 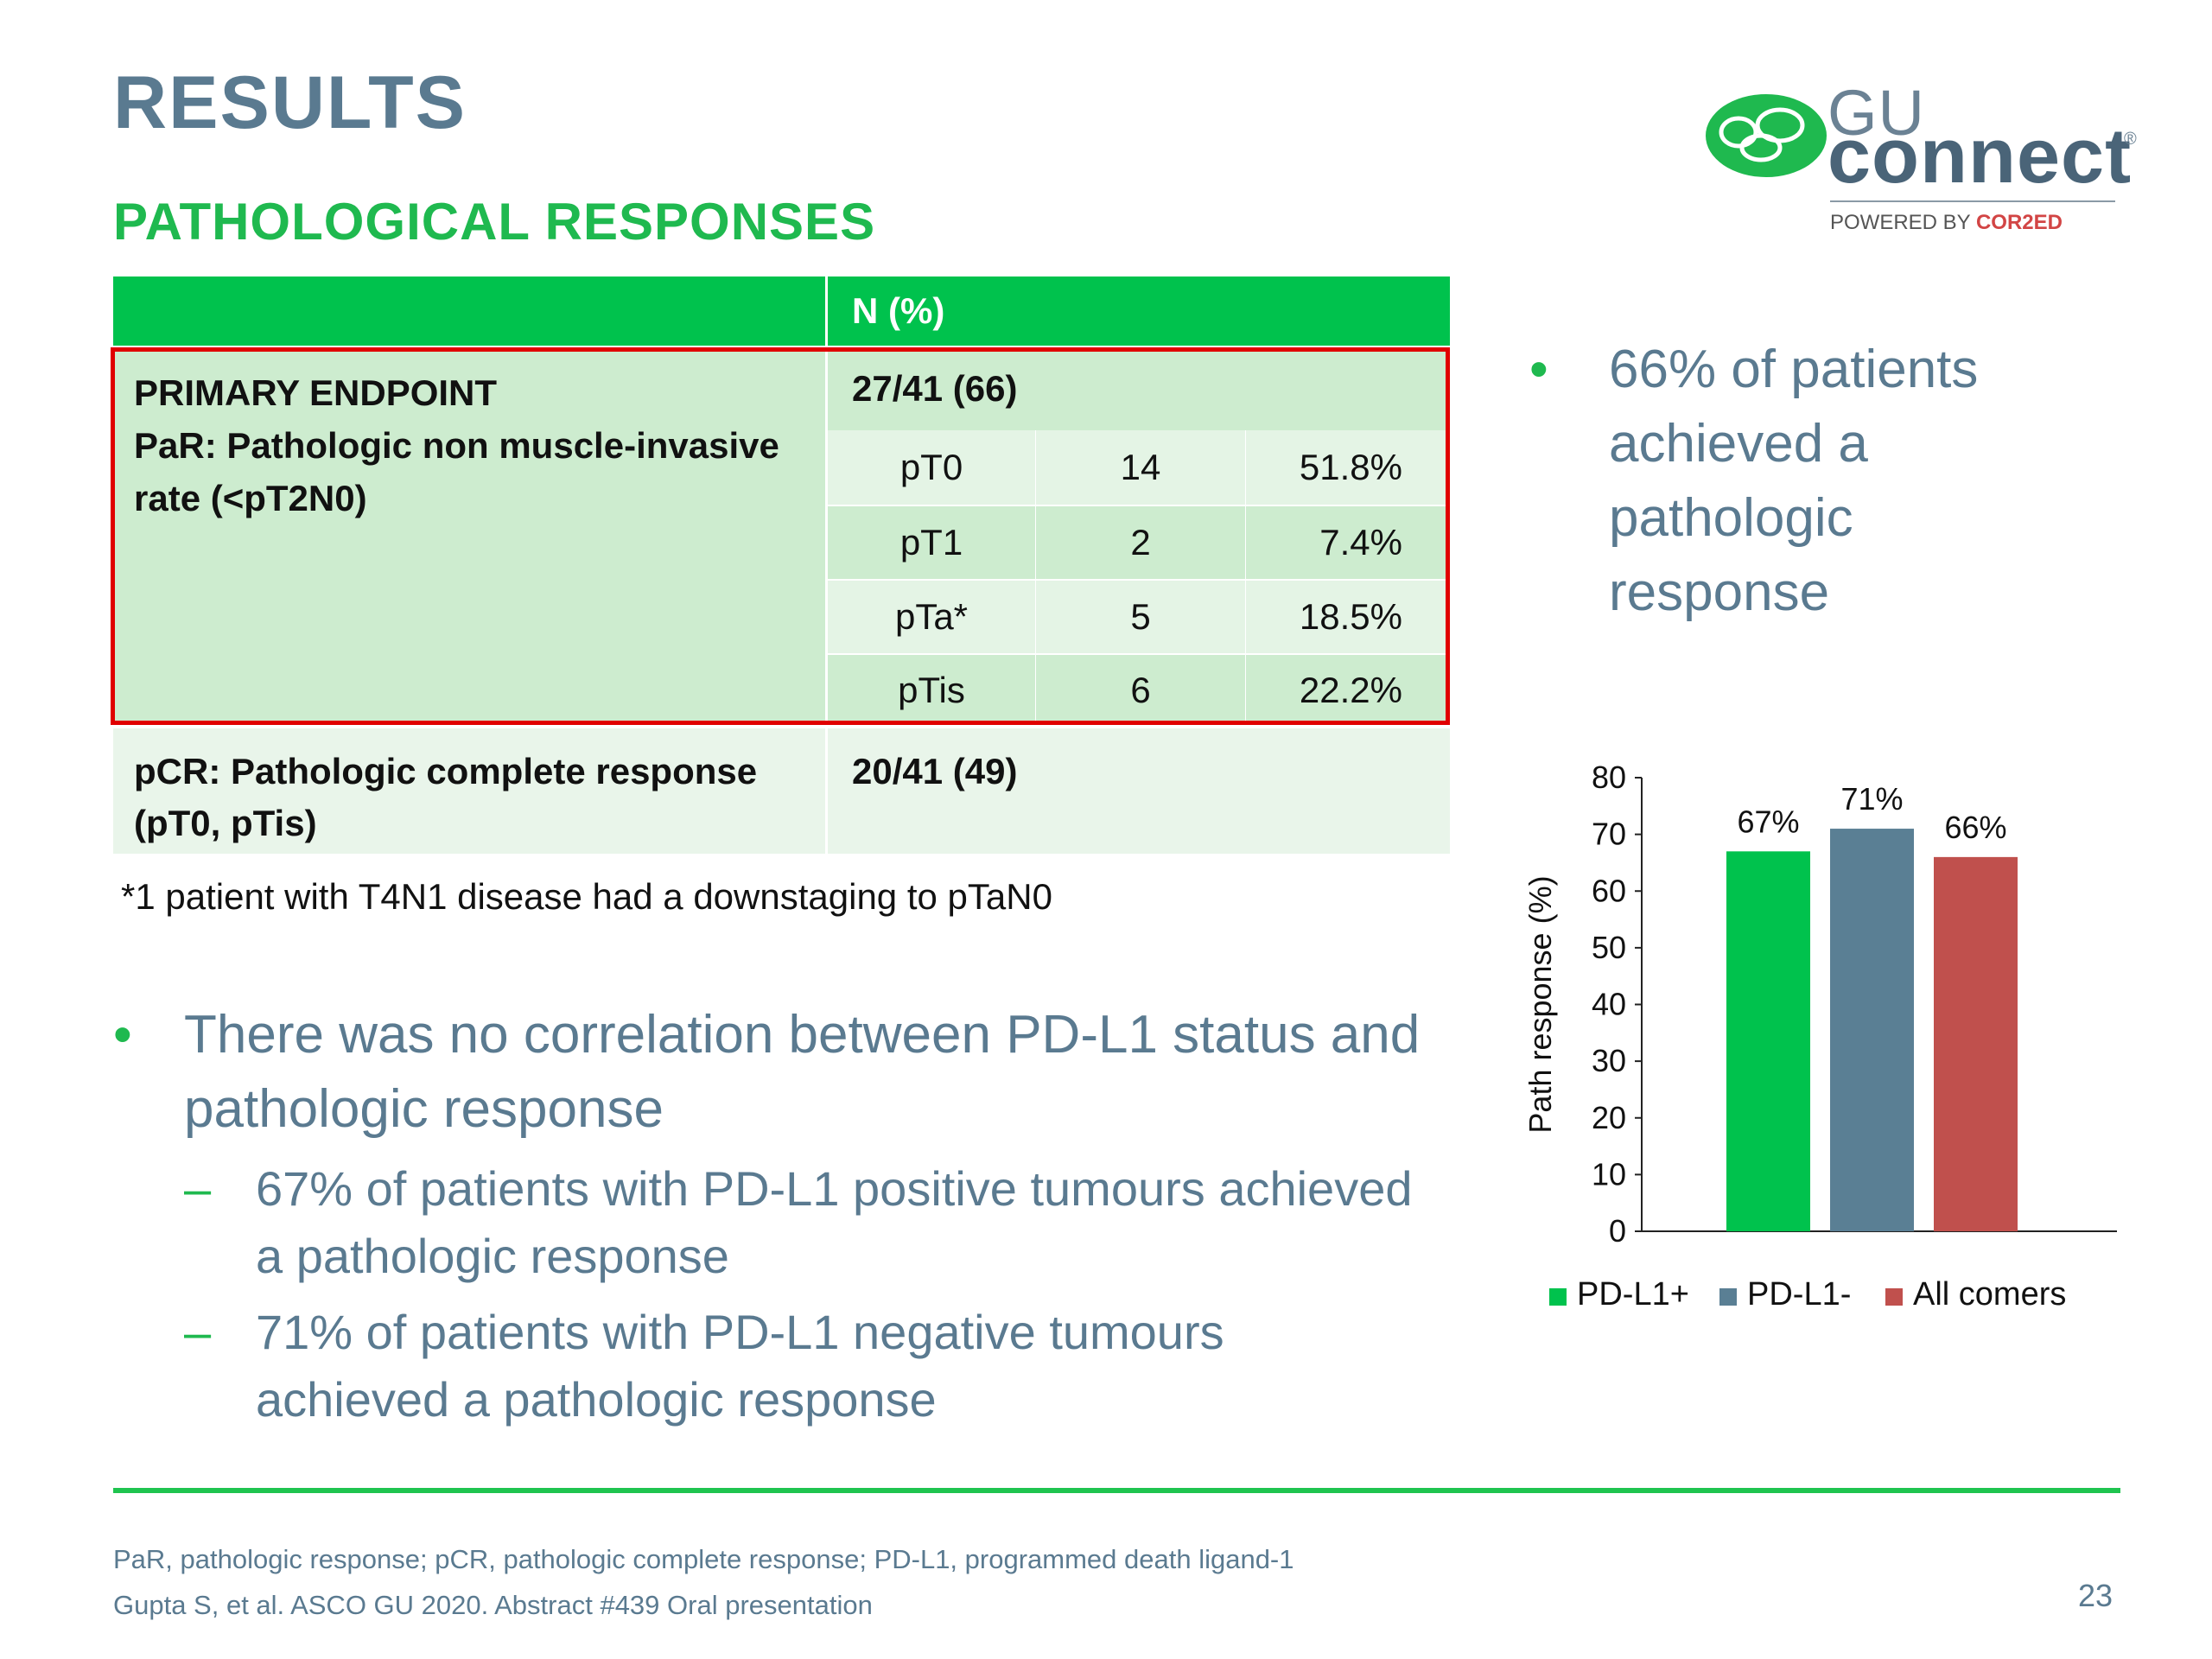 What do you see at coordinates (1609, 890) in the screenshot?
I see `y-tick-label: 60` at bounding box center [1609, 890].